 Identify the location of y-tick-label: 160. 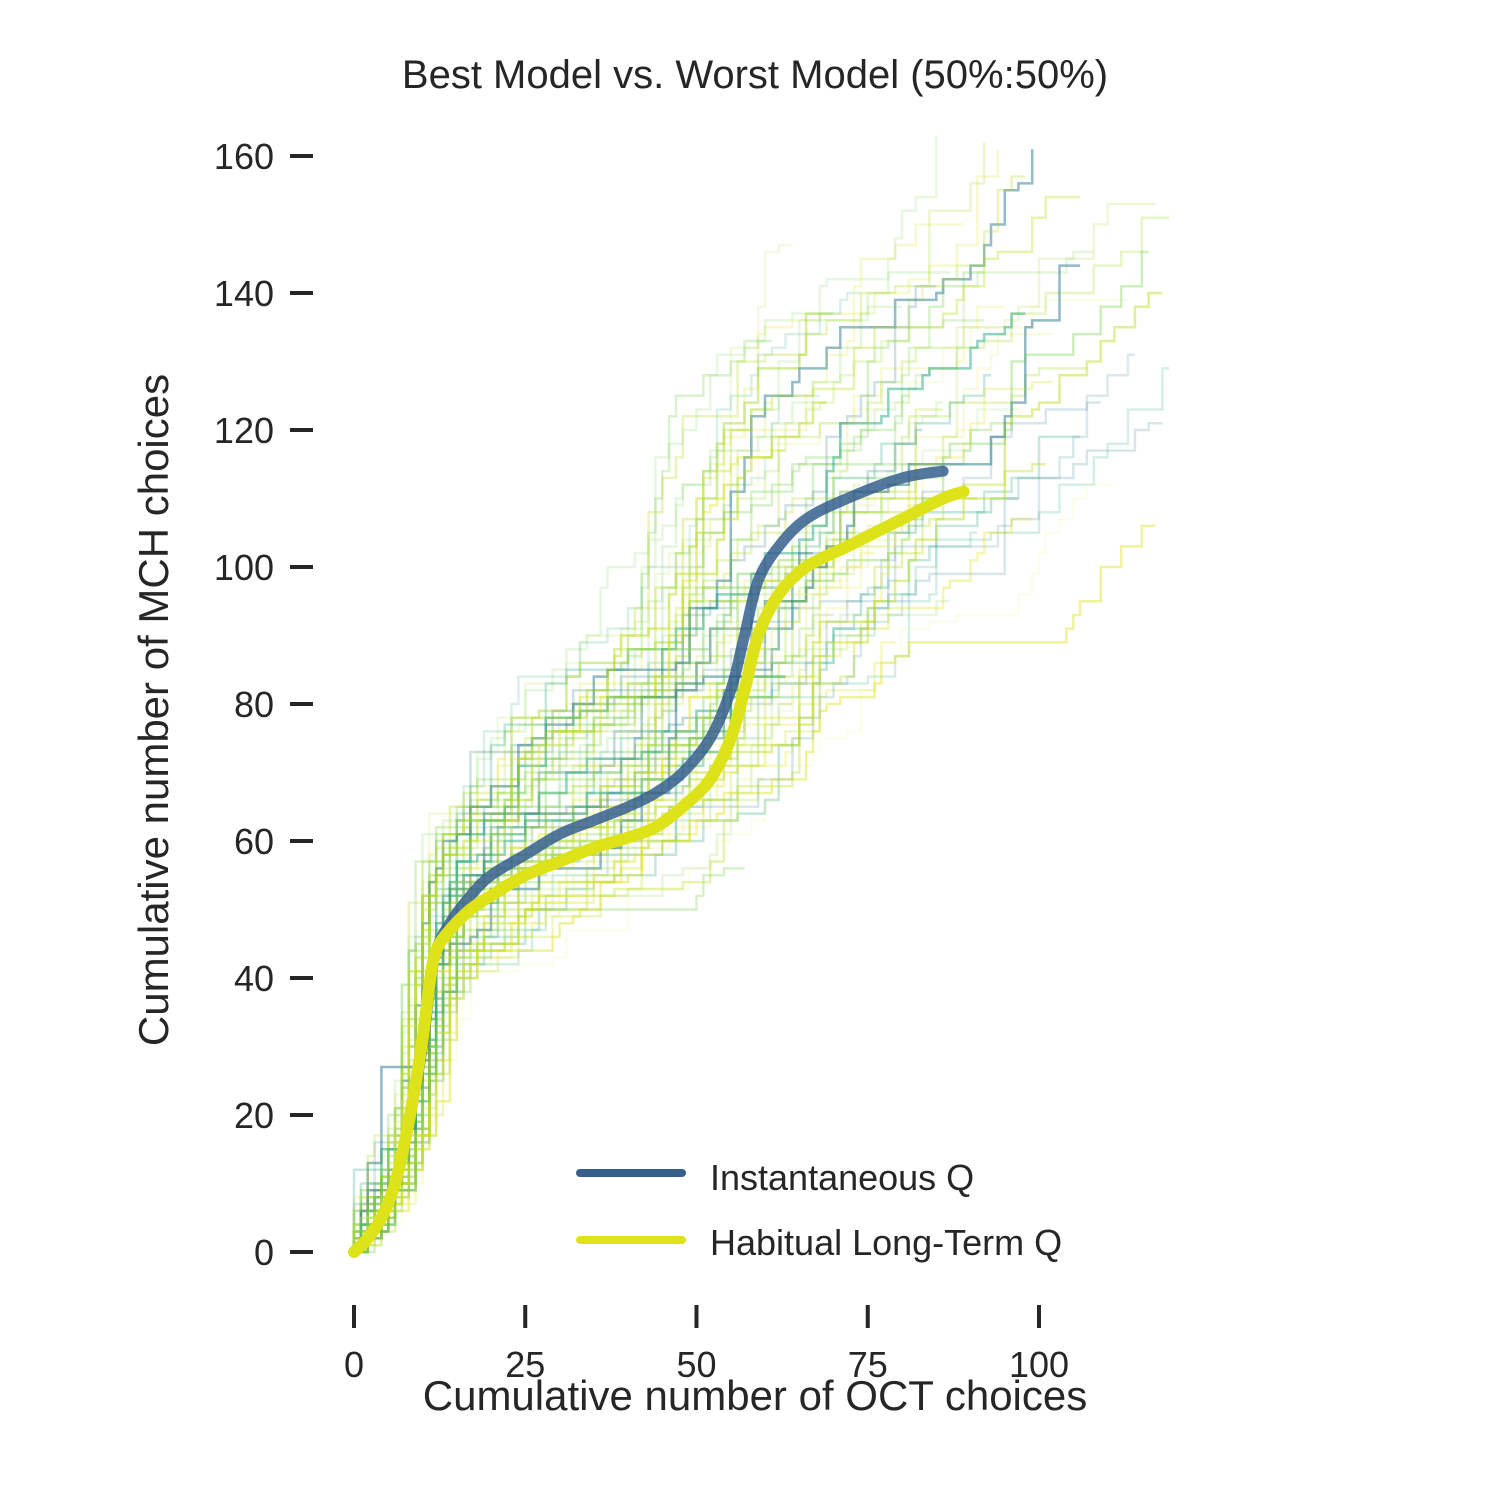
(244, 156).